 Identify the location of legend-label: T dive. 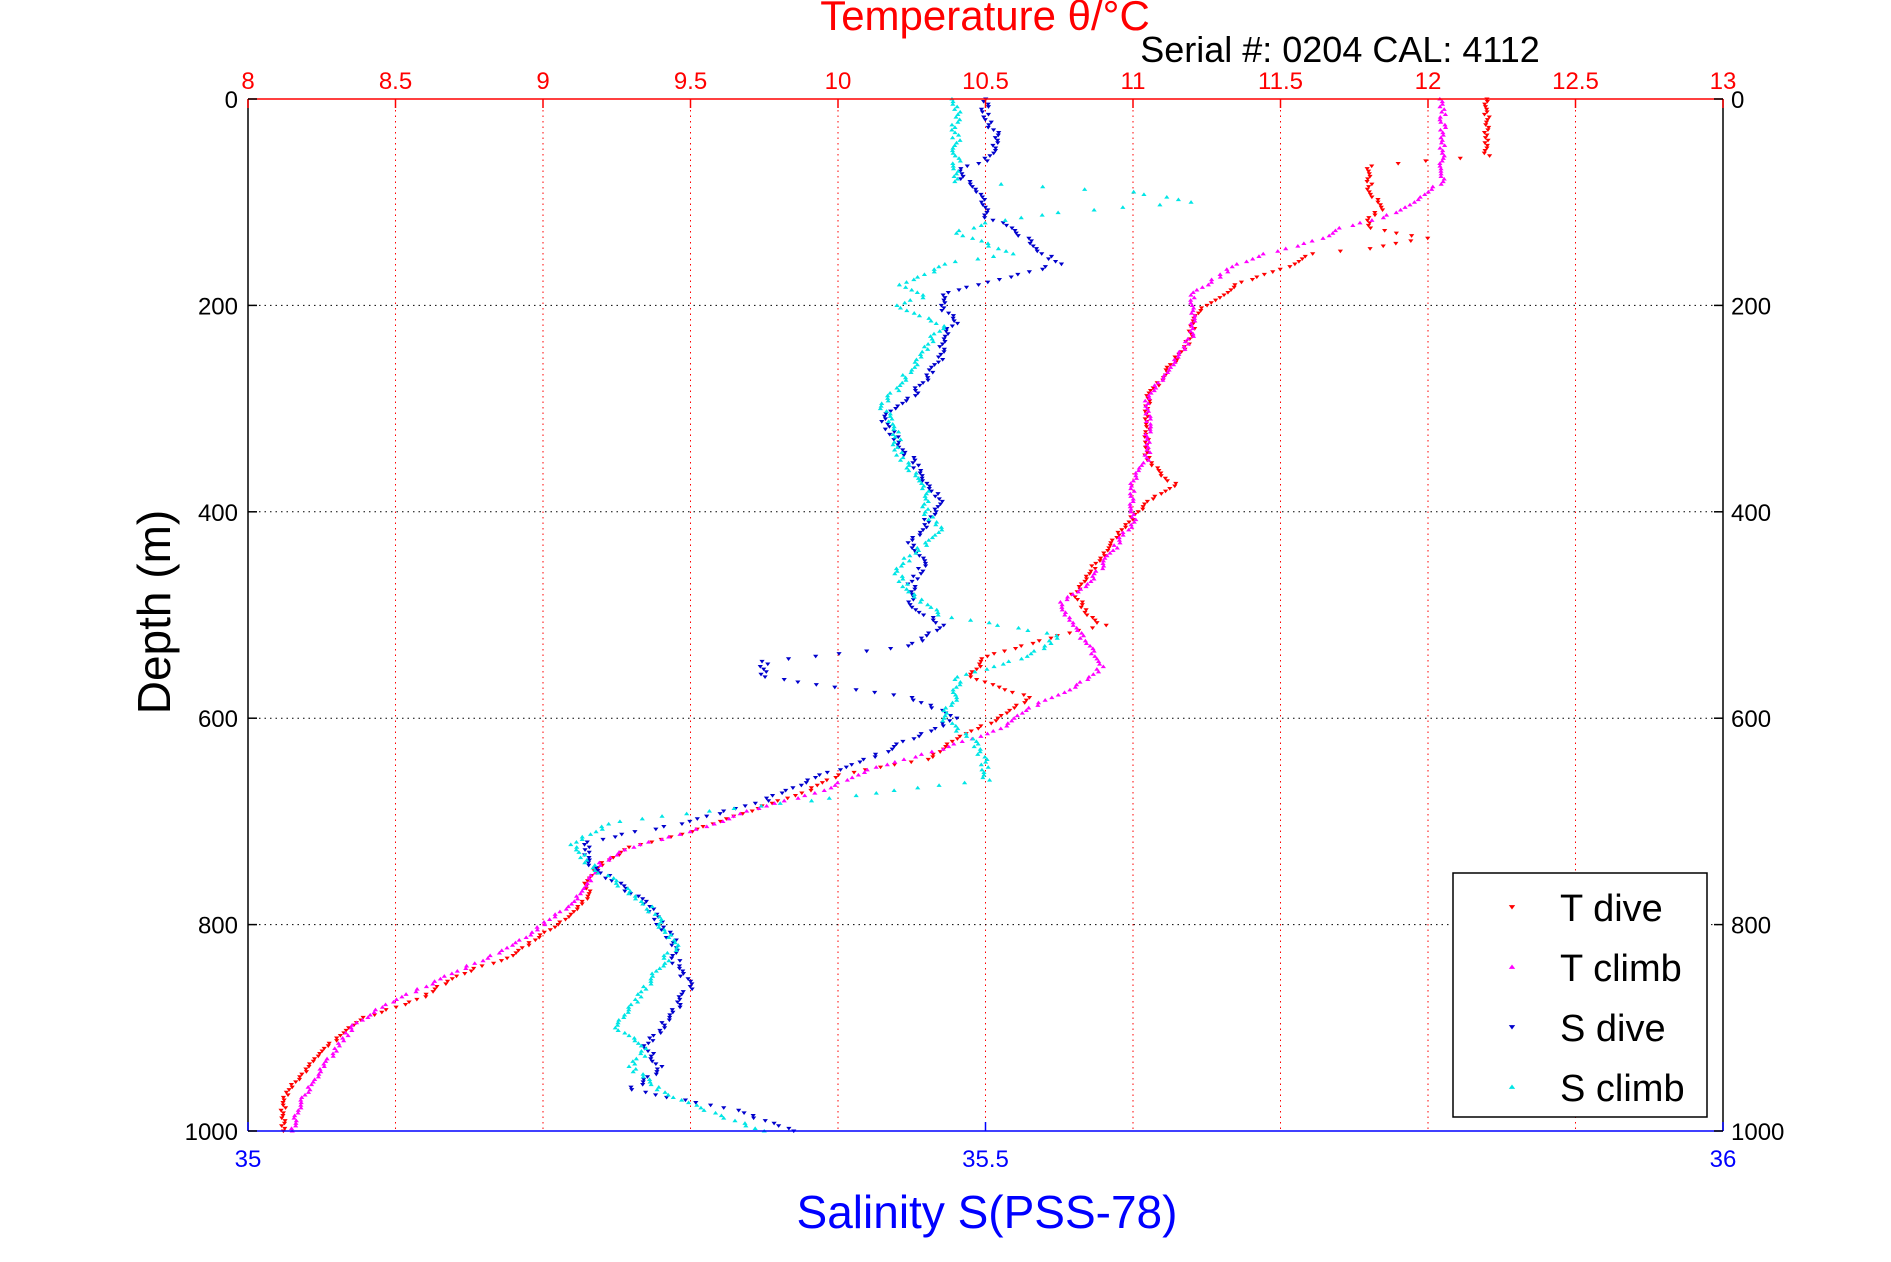
(1611, 909).